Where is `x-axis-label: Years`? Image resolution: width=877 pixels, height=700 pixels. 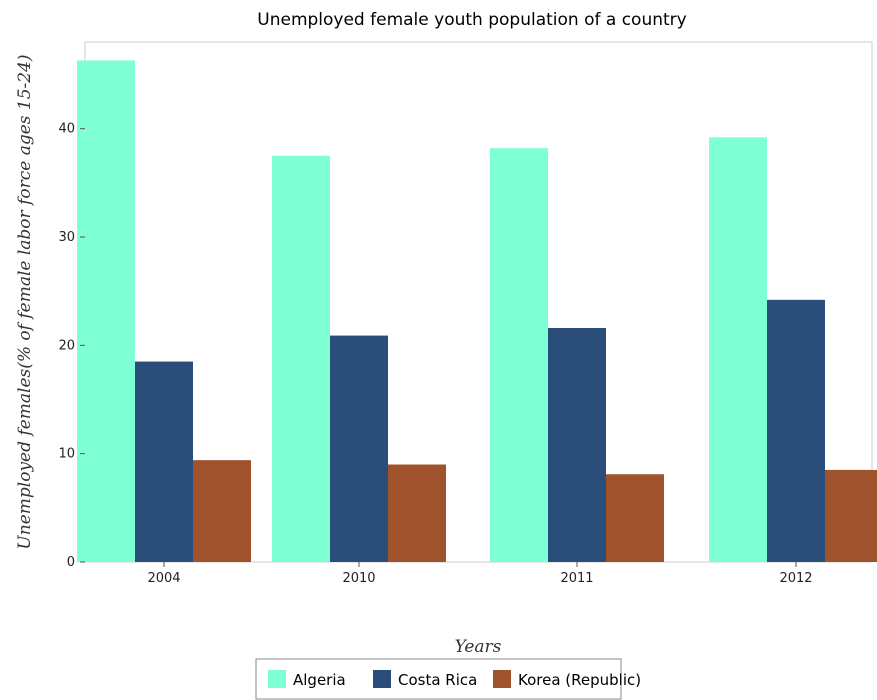 x-axis-label: Years is located at coordinates (478, 647).